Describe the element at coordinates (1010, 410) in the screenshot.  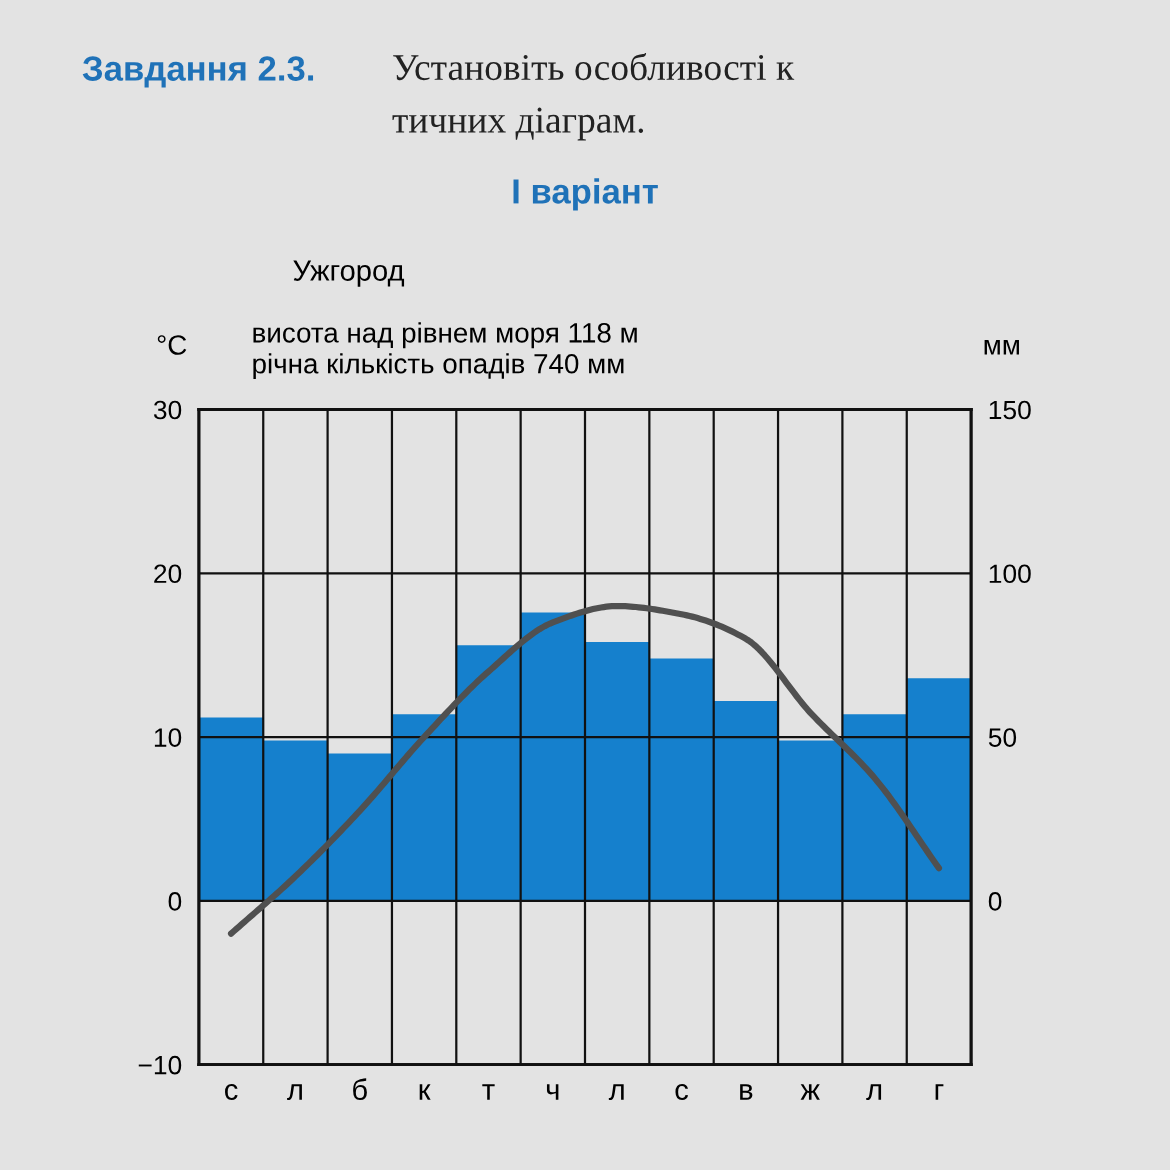
I see `y2-tick-label: 150` at that location.